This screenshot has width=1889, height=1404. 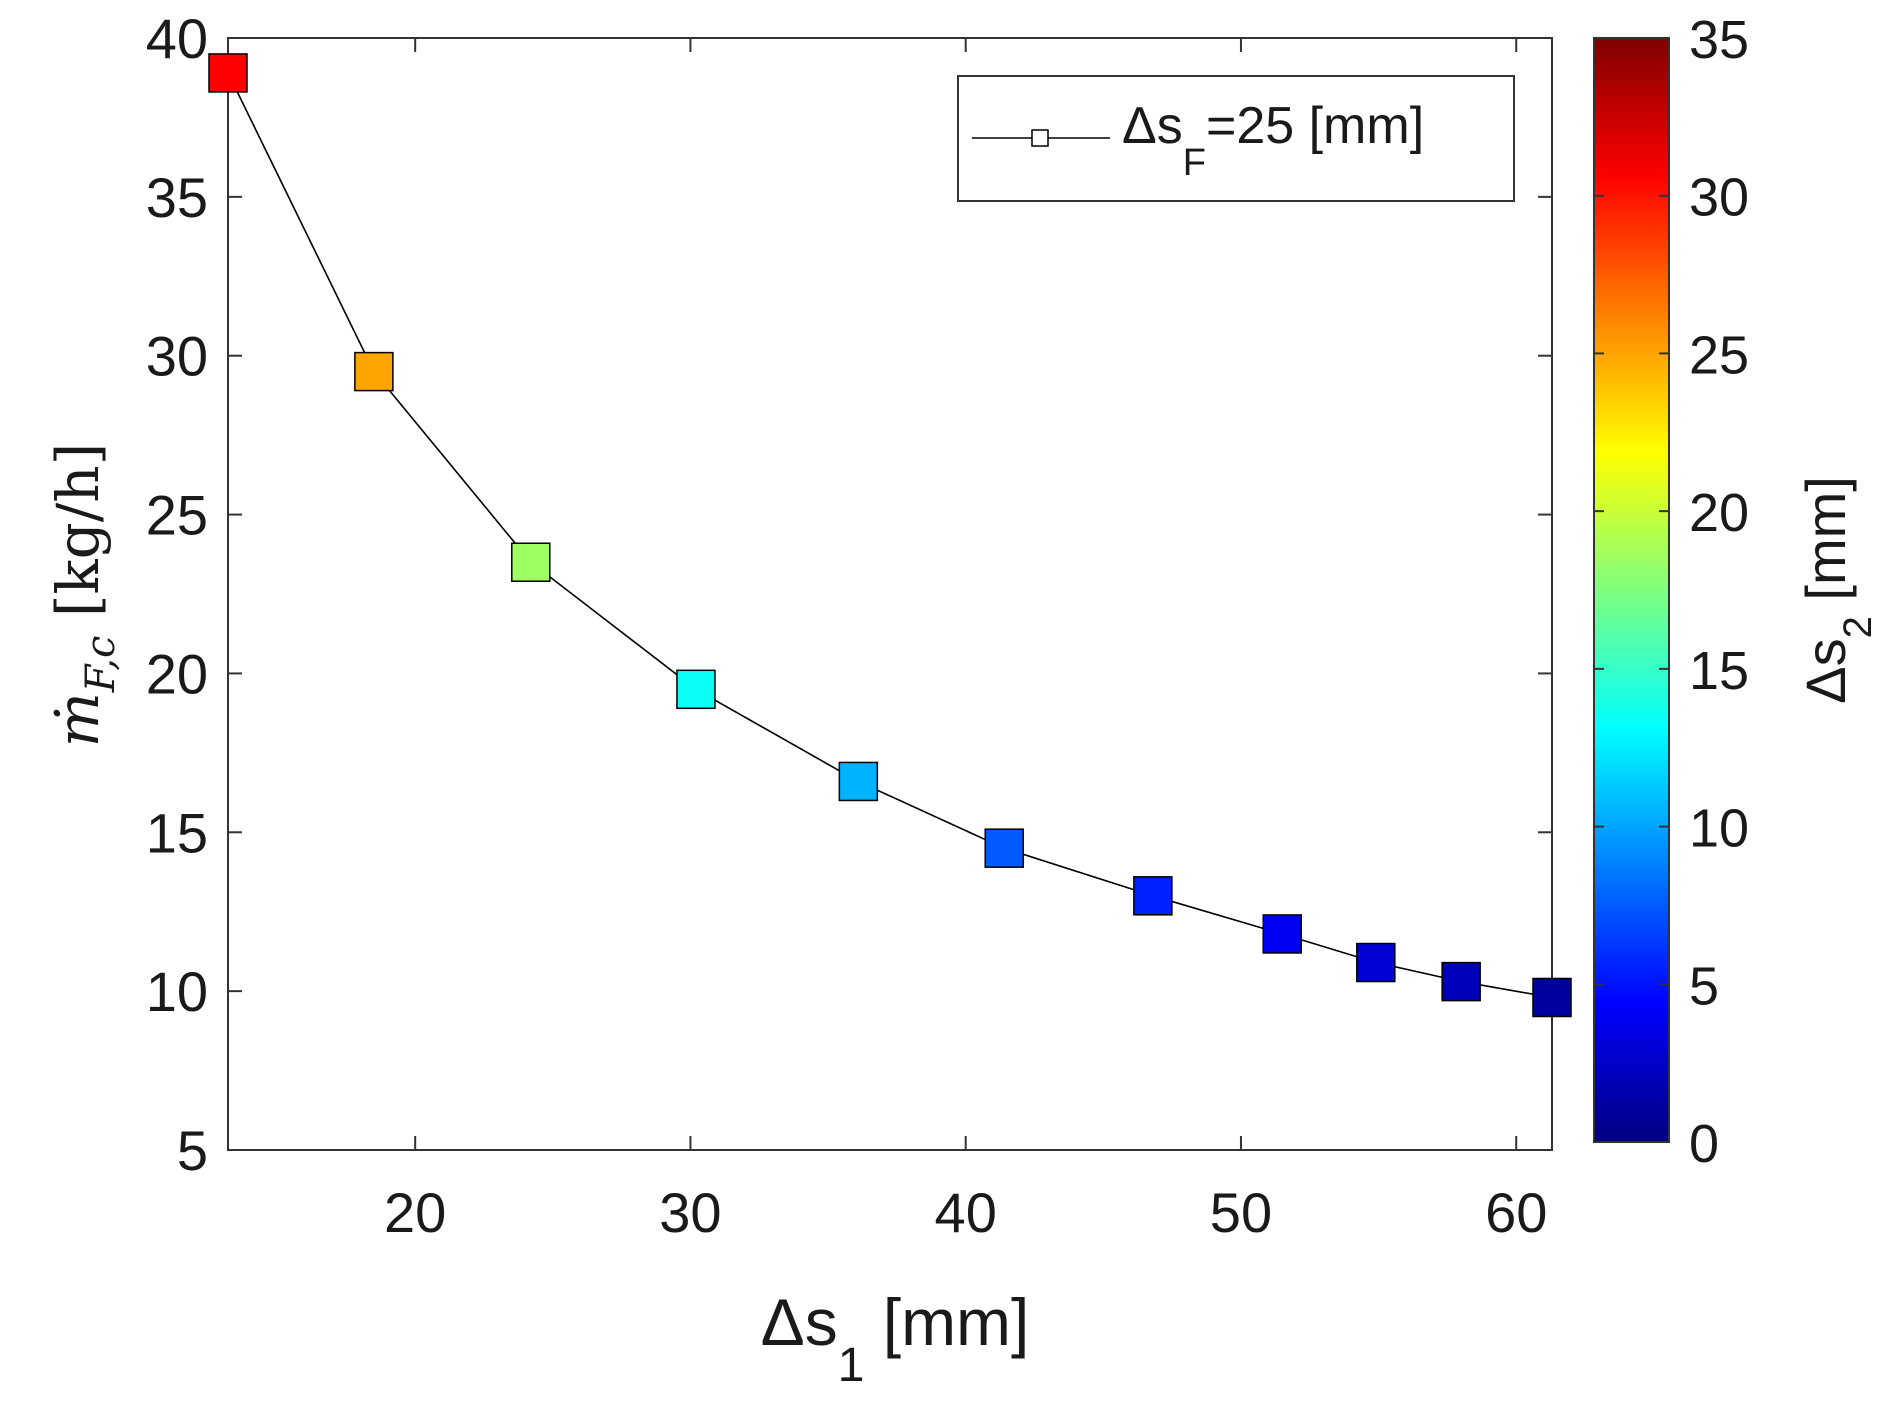 What do you see at coordinates (1719, 40) in the screenshot?
I see `colorbar-tick-label: 35` at bounding box center [1719, 40].